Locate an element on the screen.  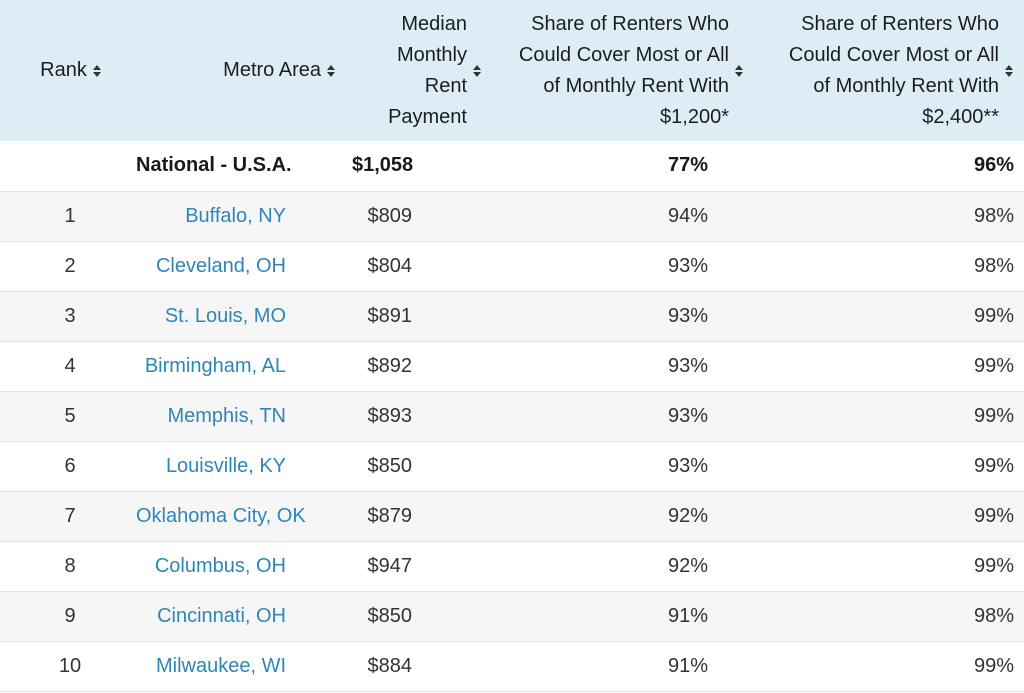
header-line: $2,400** is located at coordinates (960, 116).